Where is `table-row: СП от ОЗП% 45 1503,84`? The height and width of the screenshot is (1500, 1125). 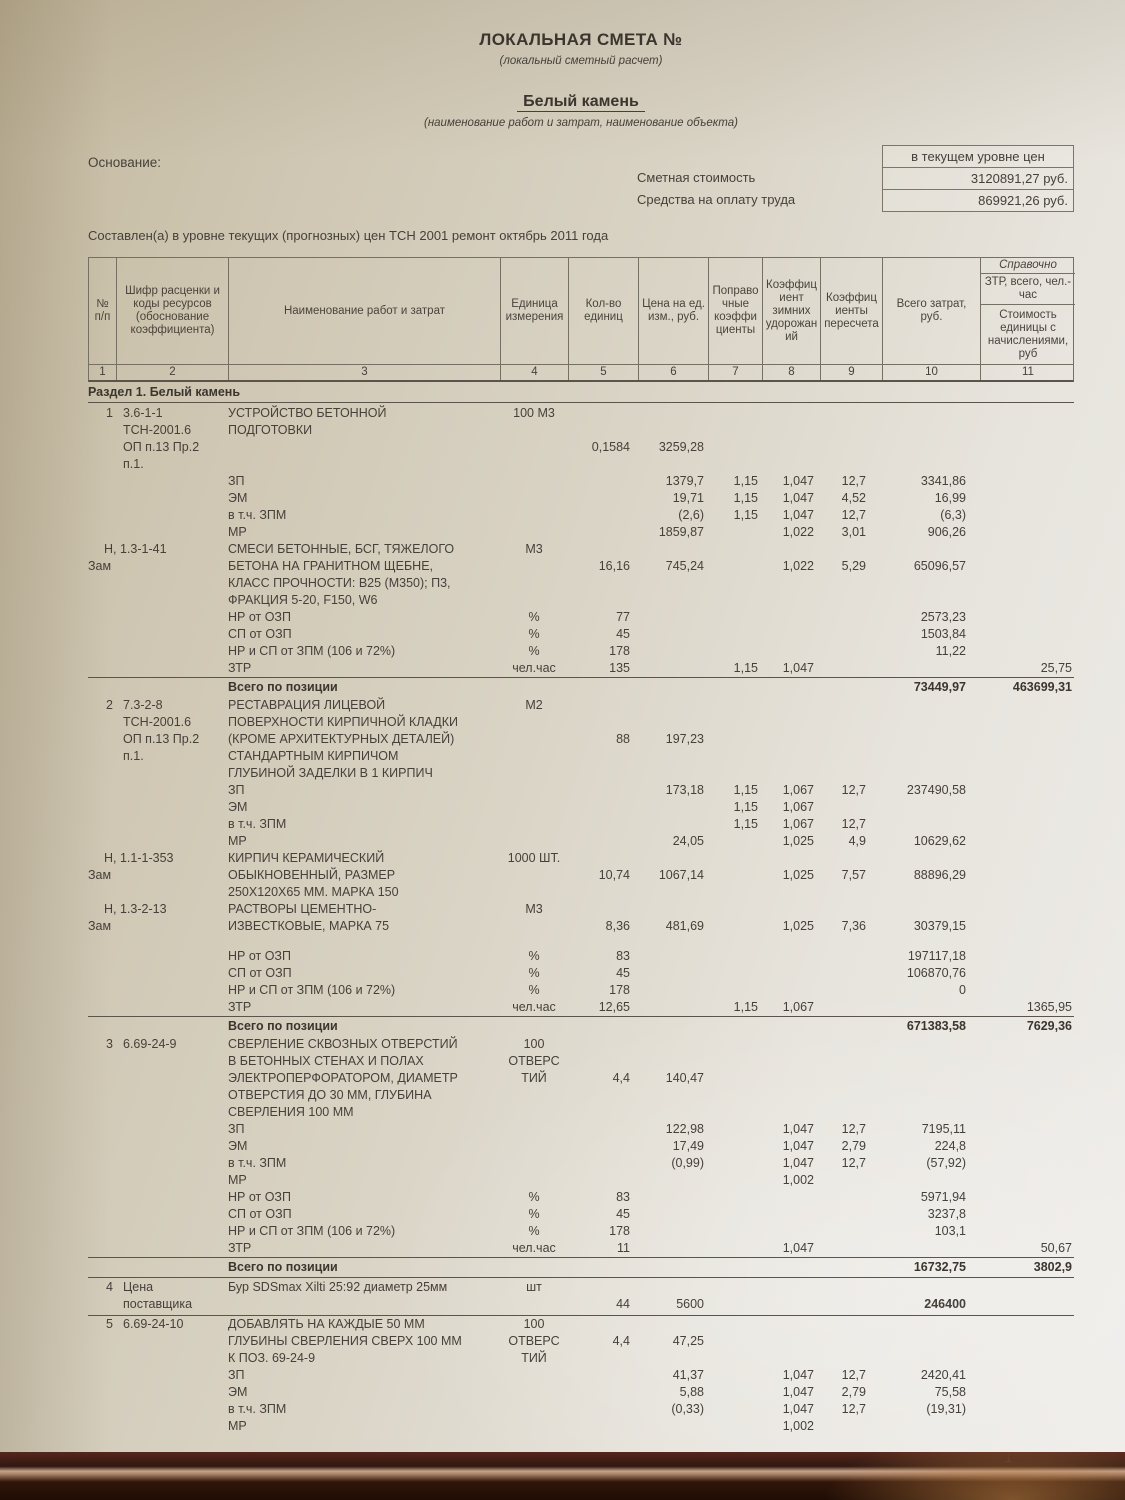 table-row: СП от ОЗП% 45 1503,84 is located at coordinates (581, 634).